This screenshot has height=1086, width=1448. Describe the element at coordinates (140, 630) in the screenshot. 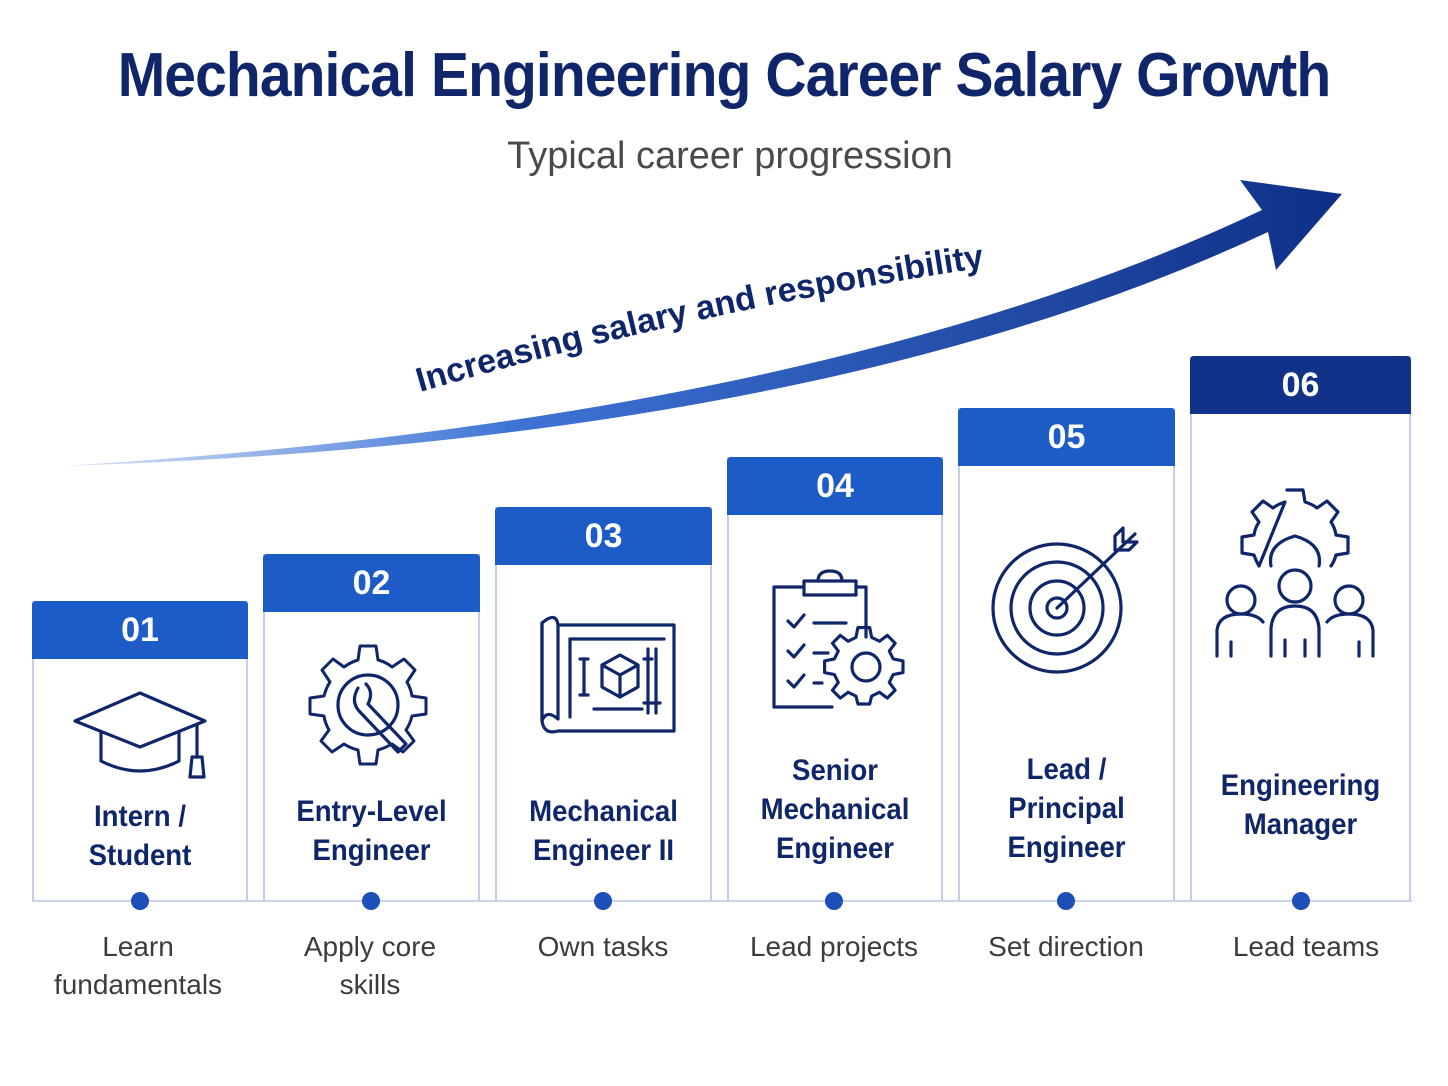

I see `step-number-01: 01` at that location.